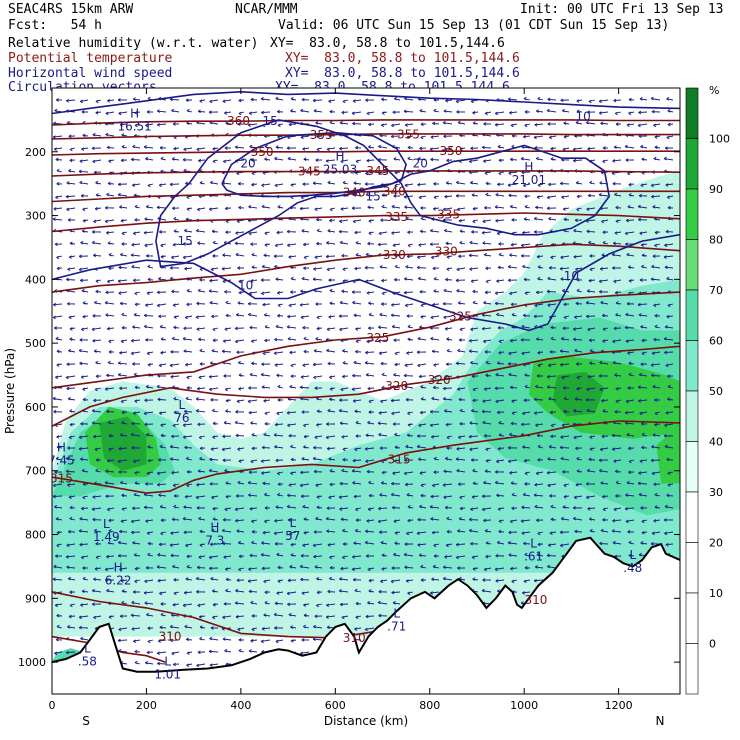  What do you see at coordinates (420, 163) in the screenshot?
I see `wind-label: 20` at bounding box center [420, 163].